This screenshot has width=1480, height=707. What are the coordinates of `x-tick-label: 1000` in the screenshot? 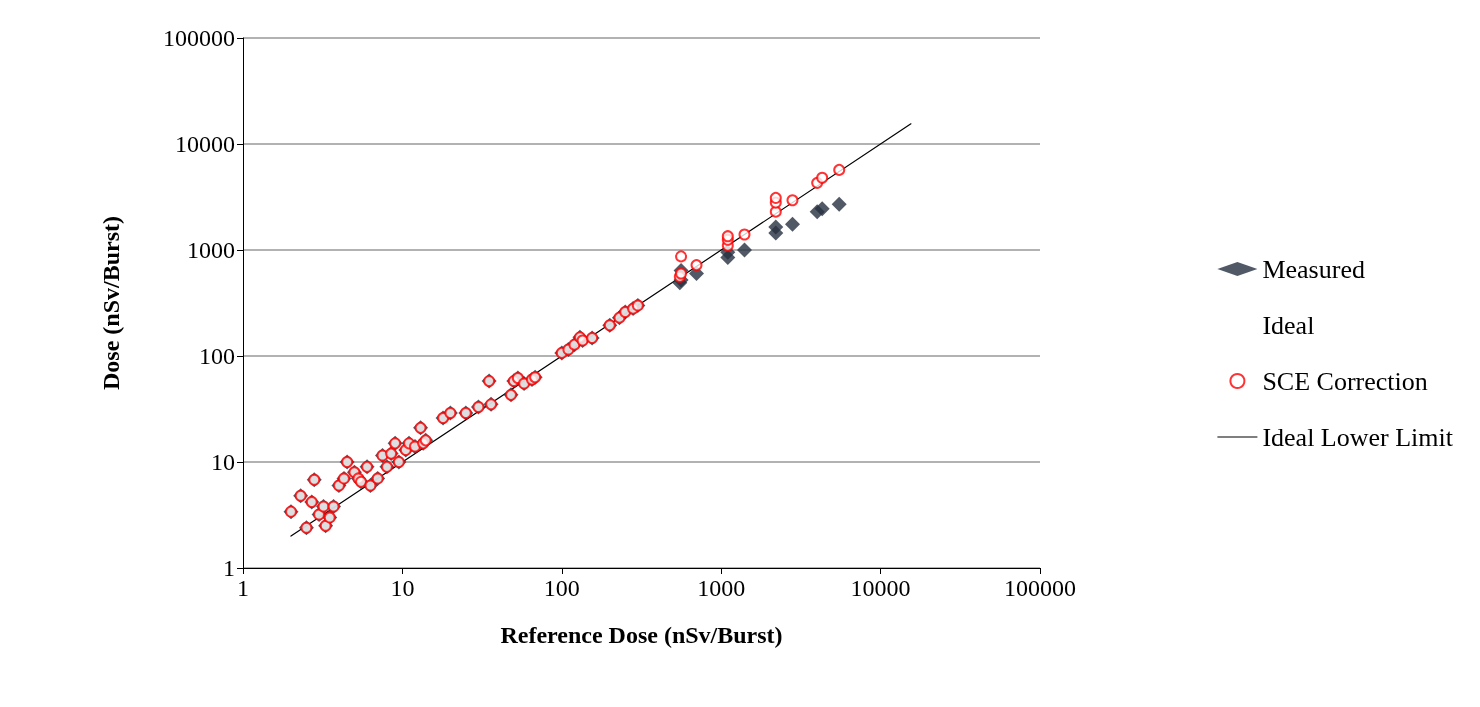 It's located at (721, 588).